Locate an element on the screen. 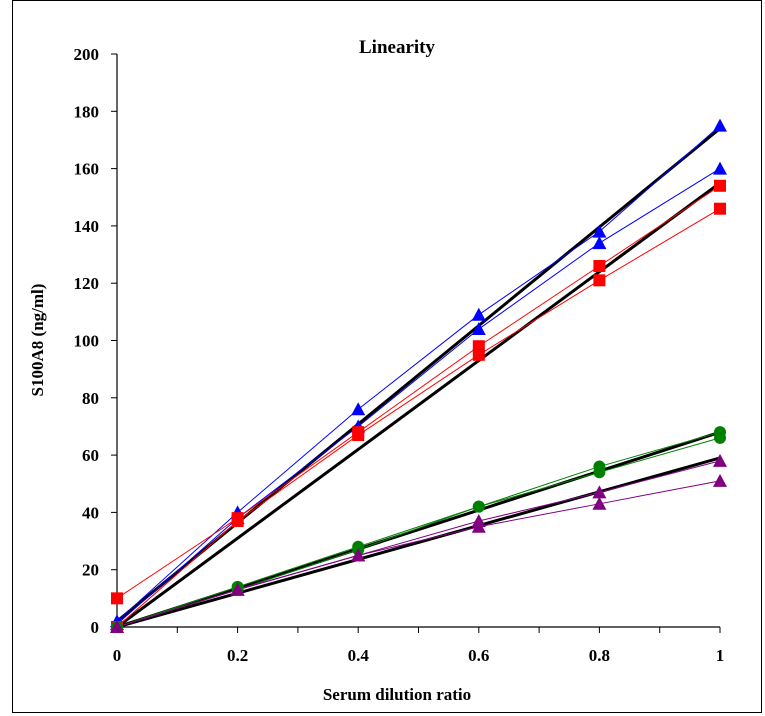  x-axis-label: Serum dilution ratio is located at coordinates (397, 694).